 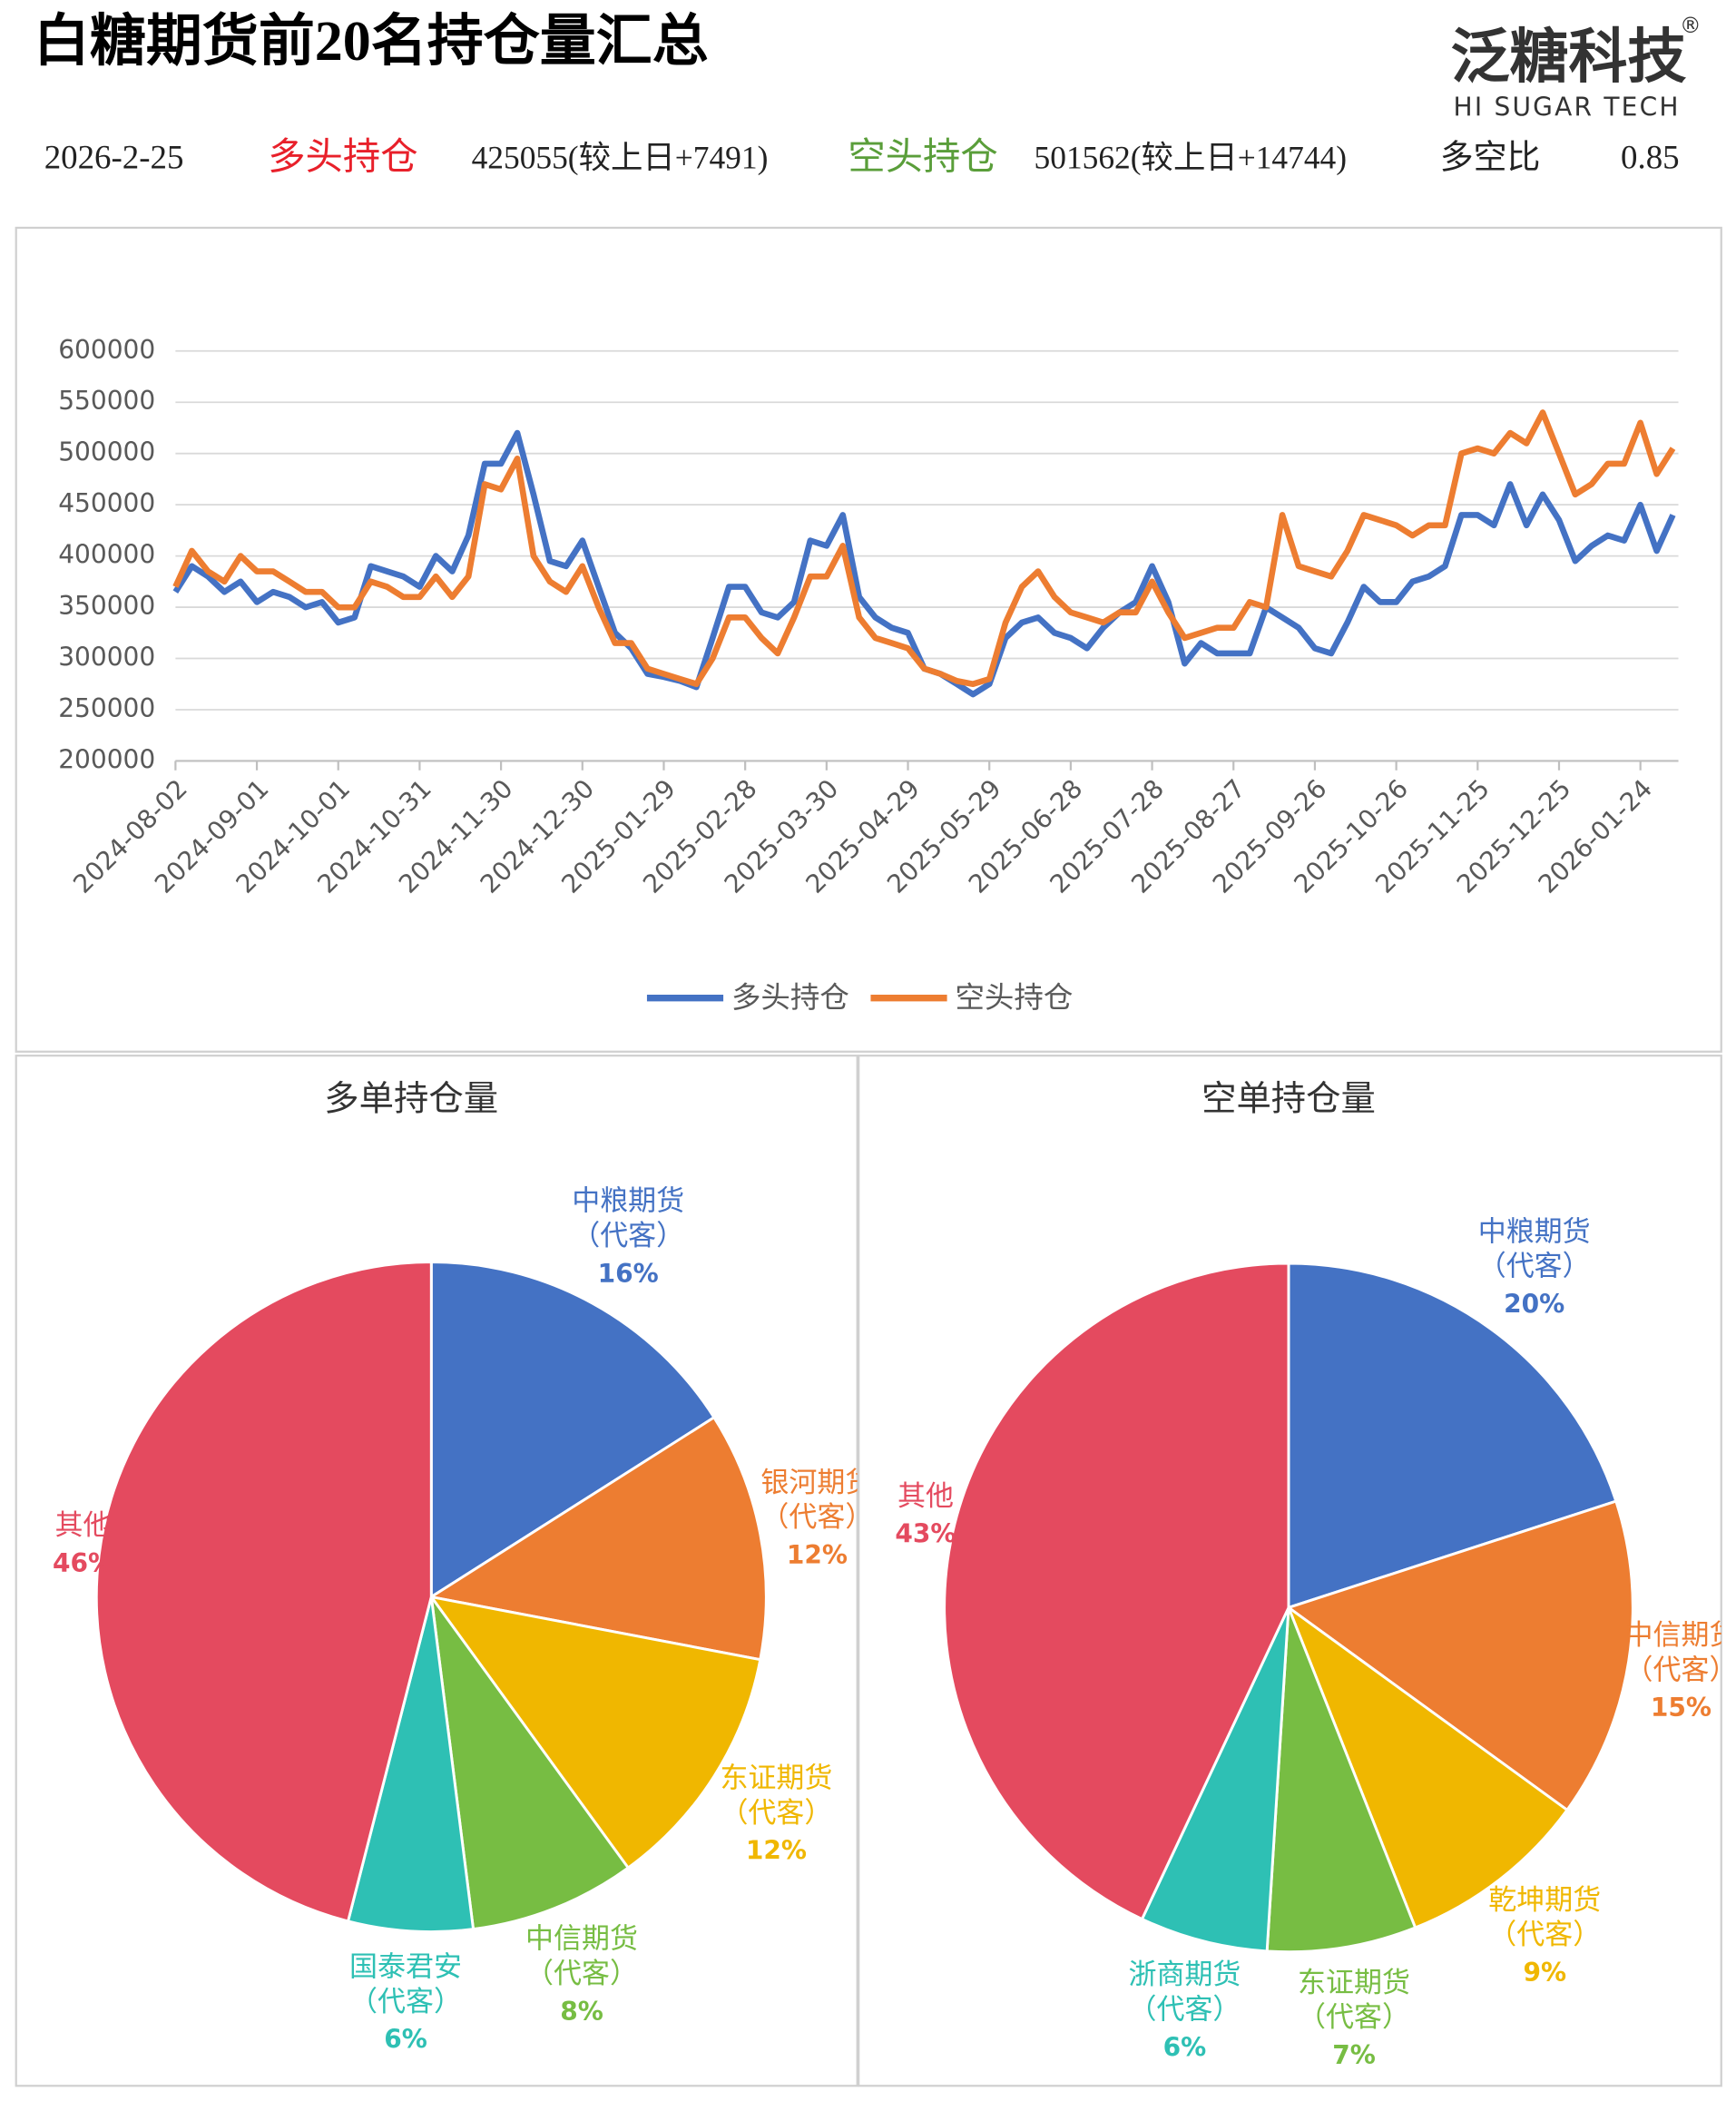 I want to click on ratio-label: 多空比, so click(x=1490, y=157).